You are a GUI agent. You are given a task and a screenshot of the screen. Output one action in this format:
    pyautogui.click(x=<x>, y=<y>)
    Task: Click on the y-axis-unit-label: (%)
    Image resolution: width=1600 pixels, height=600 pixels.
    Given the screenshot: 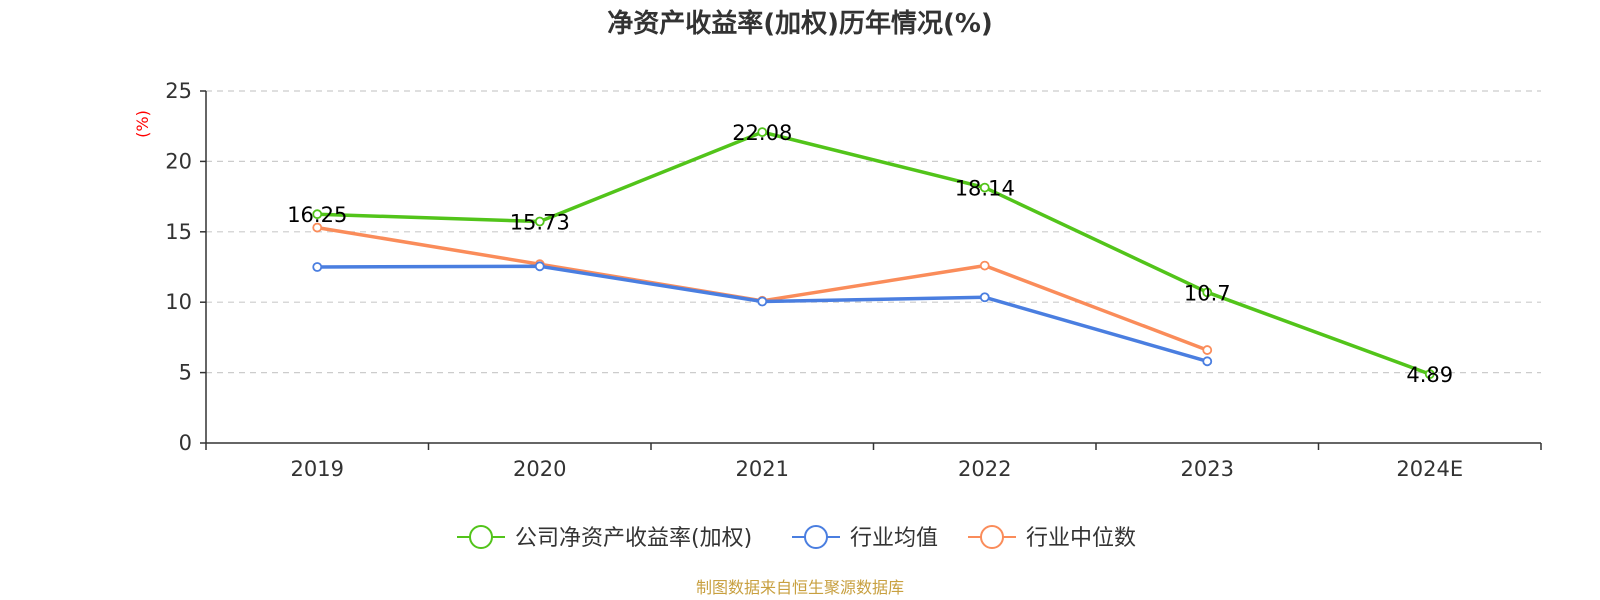 What is the action you would take?
    pyautogui.click(x=142, y=124)
    